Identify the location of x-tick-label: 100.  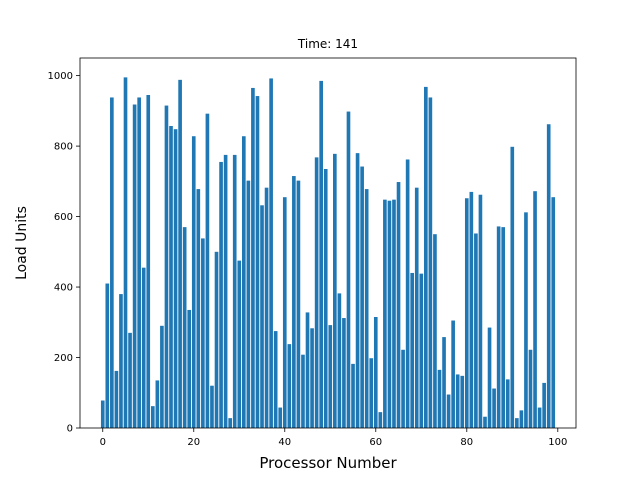
(557, 442).